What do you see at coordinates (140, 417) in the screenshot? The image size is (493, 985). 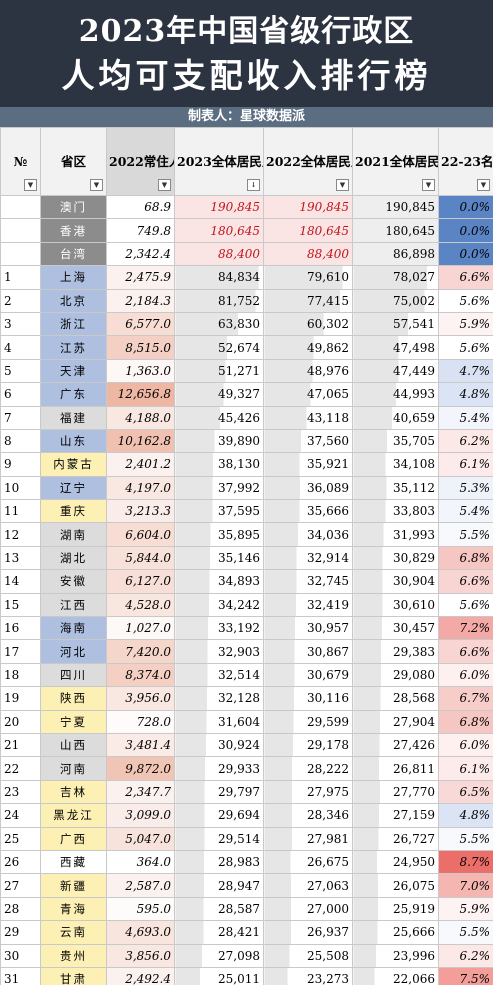 I see `population-cell: 4,188.0` at bounding box center [140, 417].